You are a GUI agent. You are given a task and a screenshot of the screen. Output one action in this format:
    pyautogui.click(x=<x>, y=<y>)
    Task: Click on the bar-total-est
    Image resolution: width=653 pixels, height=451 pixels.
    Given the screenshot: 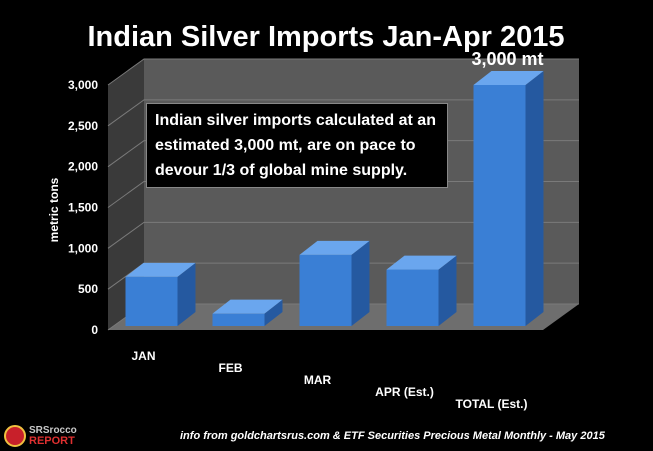 What is the action you would take?
    pyautogui.click(x=508, y=198)
    